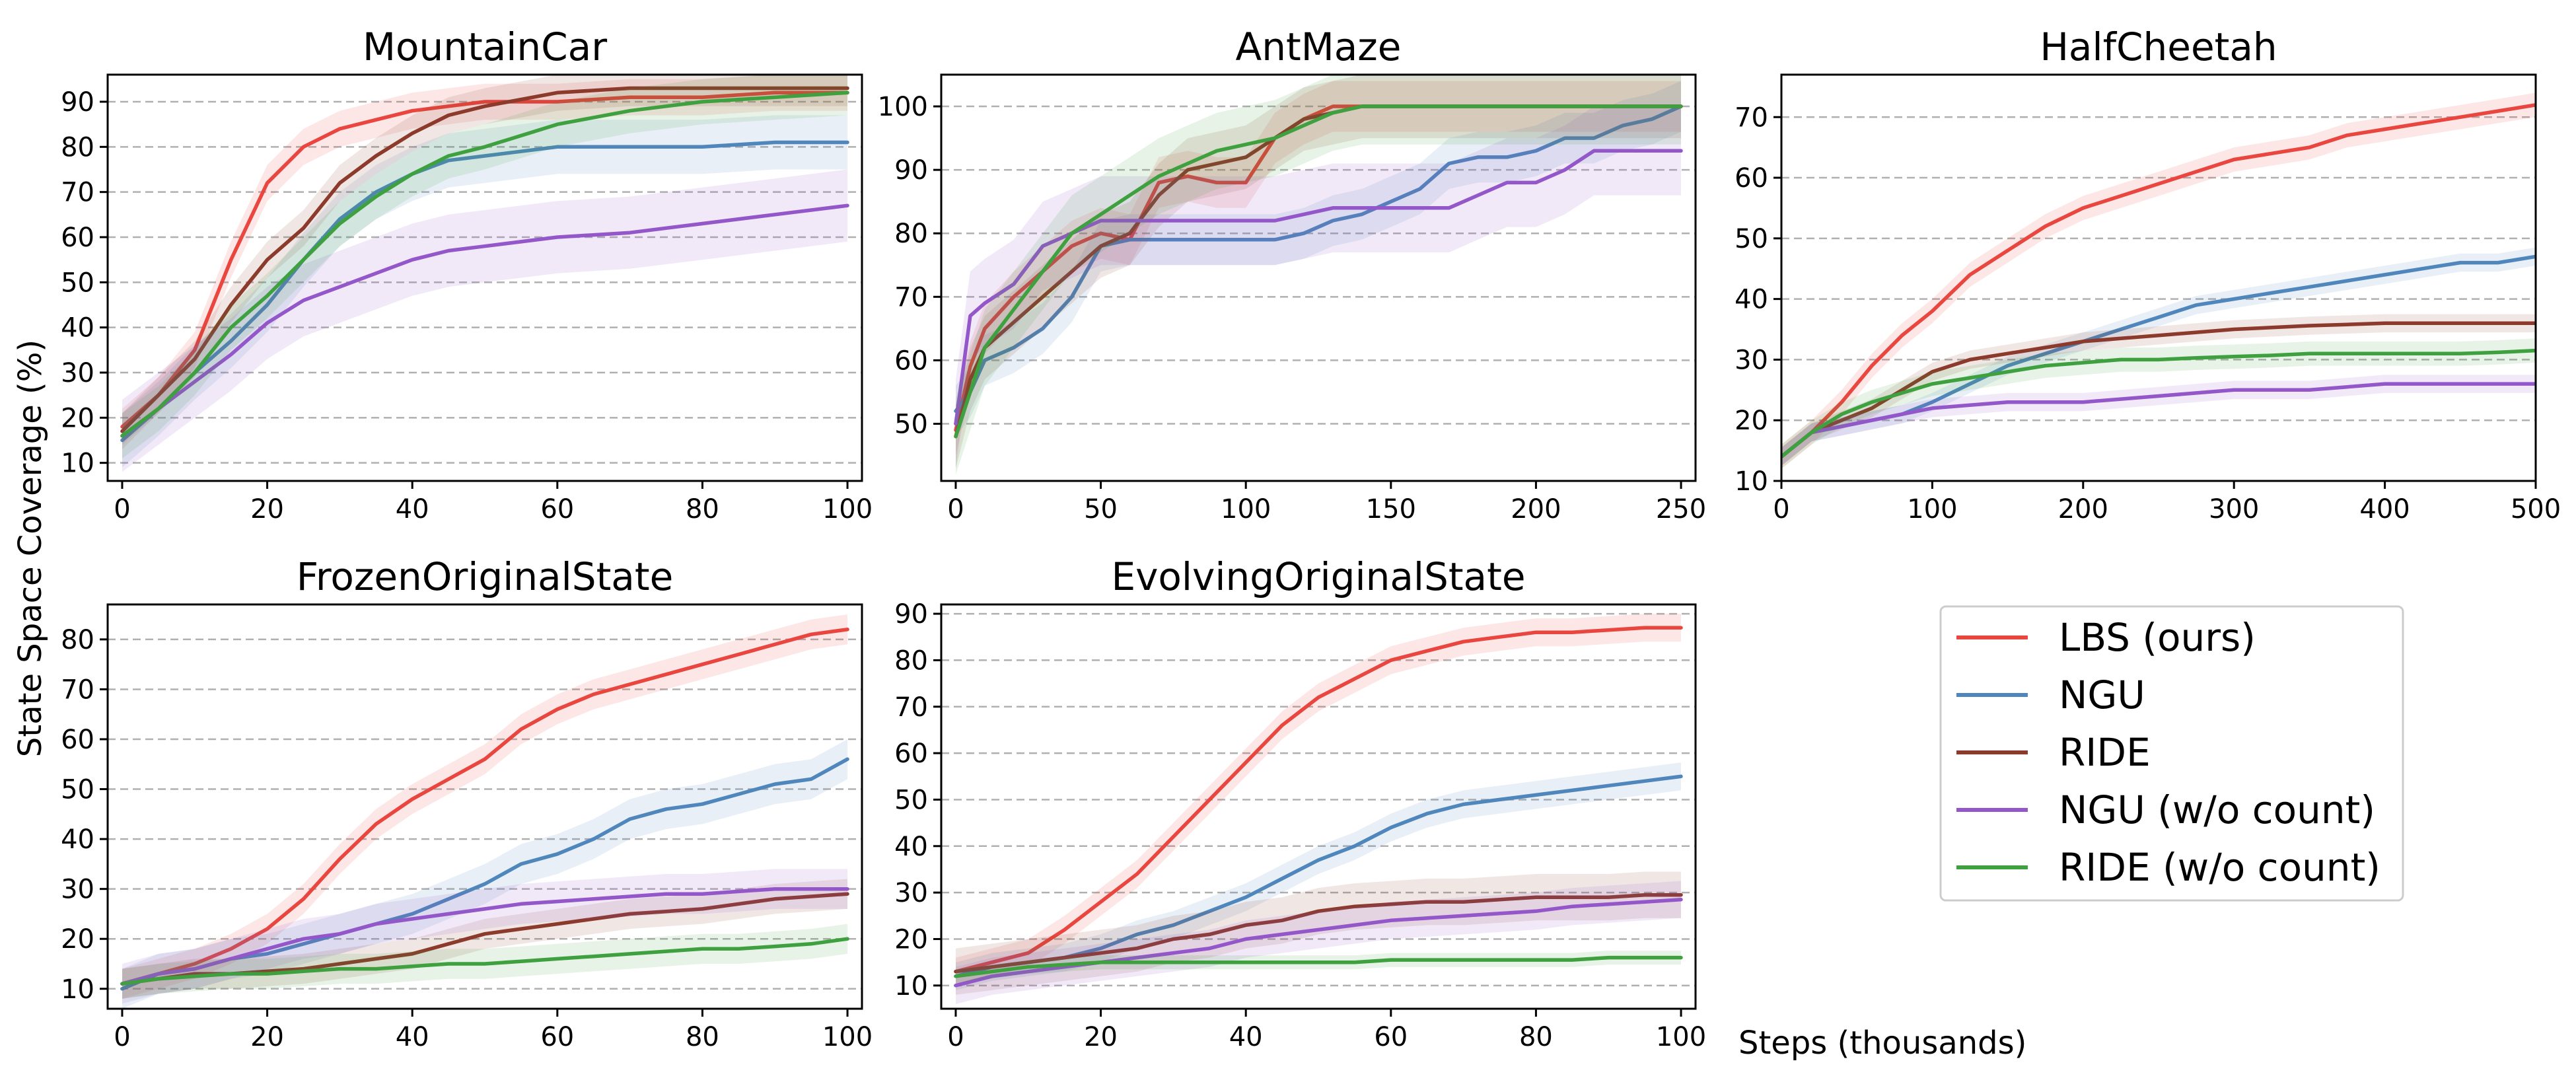 The height and width of the screenshot is (1090, 2576). I want to click on panel-title: EvolvingOriginalState, so click(1318, 577).